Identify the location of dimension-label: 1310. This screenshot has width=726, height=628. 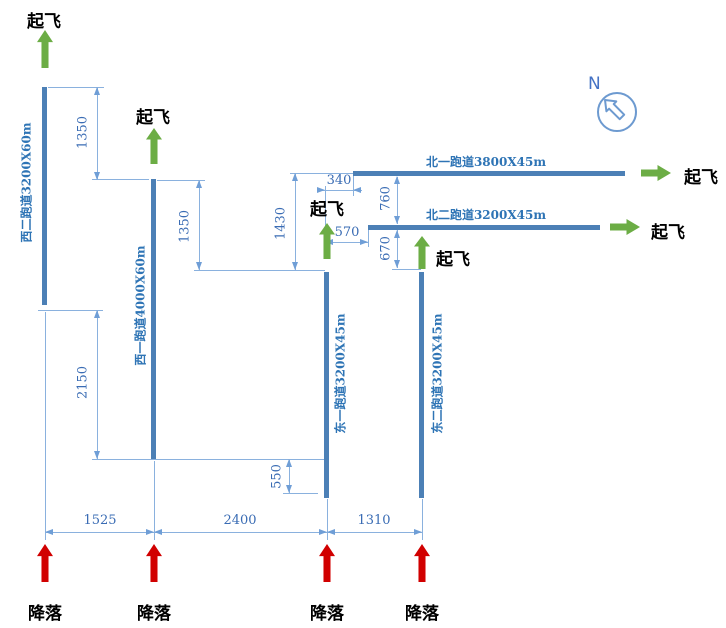
(374, 520).